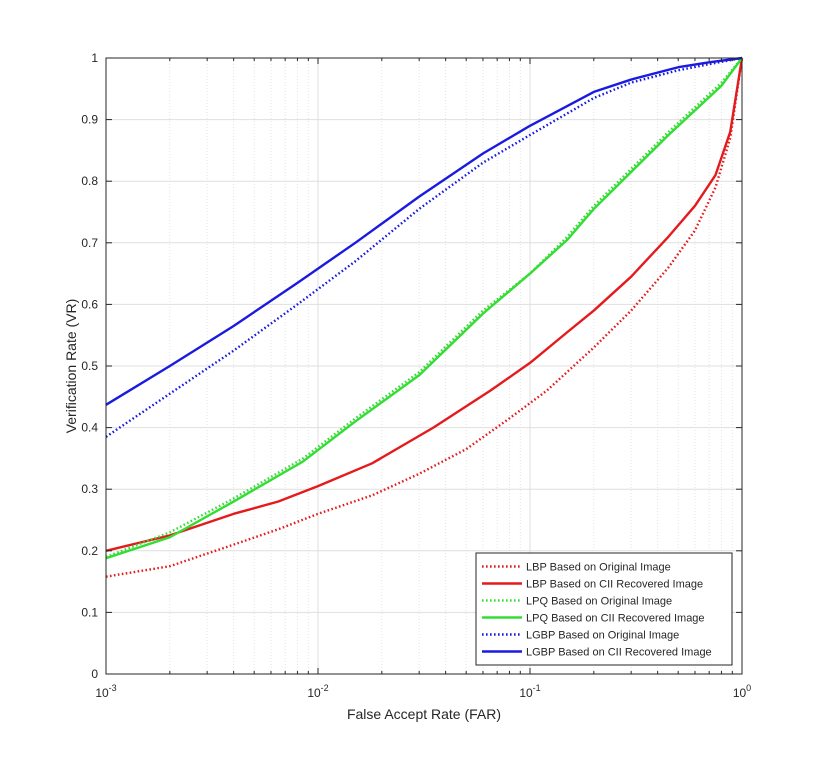  Describe the element at coordinates (598, 568) in the screenshot. I see `legend-label-1: LBP Based on Original Image` at that location.